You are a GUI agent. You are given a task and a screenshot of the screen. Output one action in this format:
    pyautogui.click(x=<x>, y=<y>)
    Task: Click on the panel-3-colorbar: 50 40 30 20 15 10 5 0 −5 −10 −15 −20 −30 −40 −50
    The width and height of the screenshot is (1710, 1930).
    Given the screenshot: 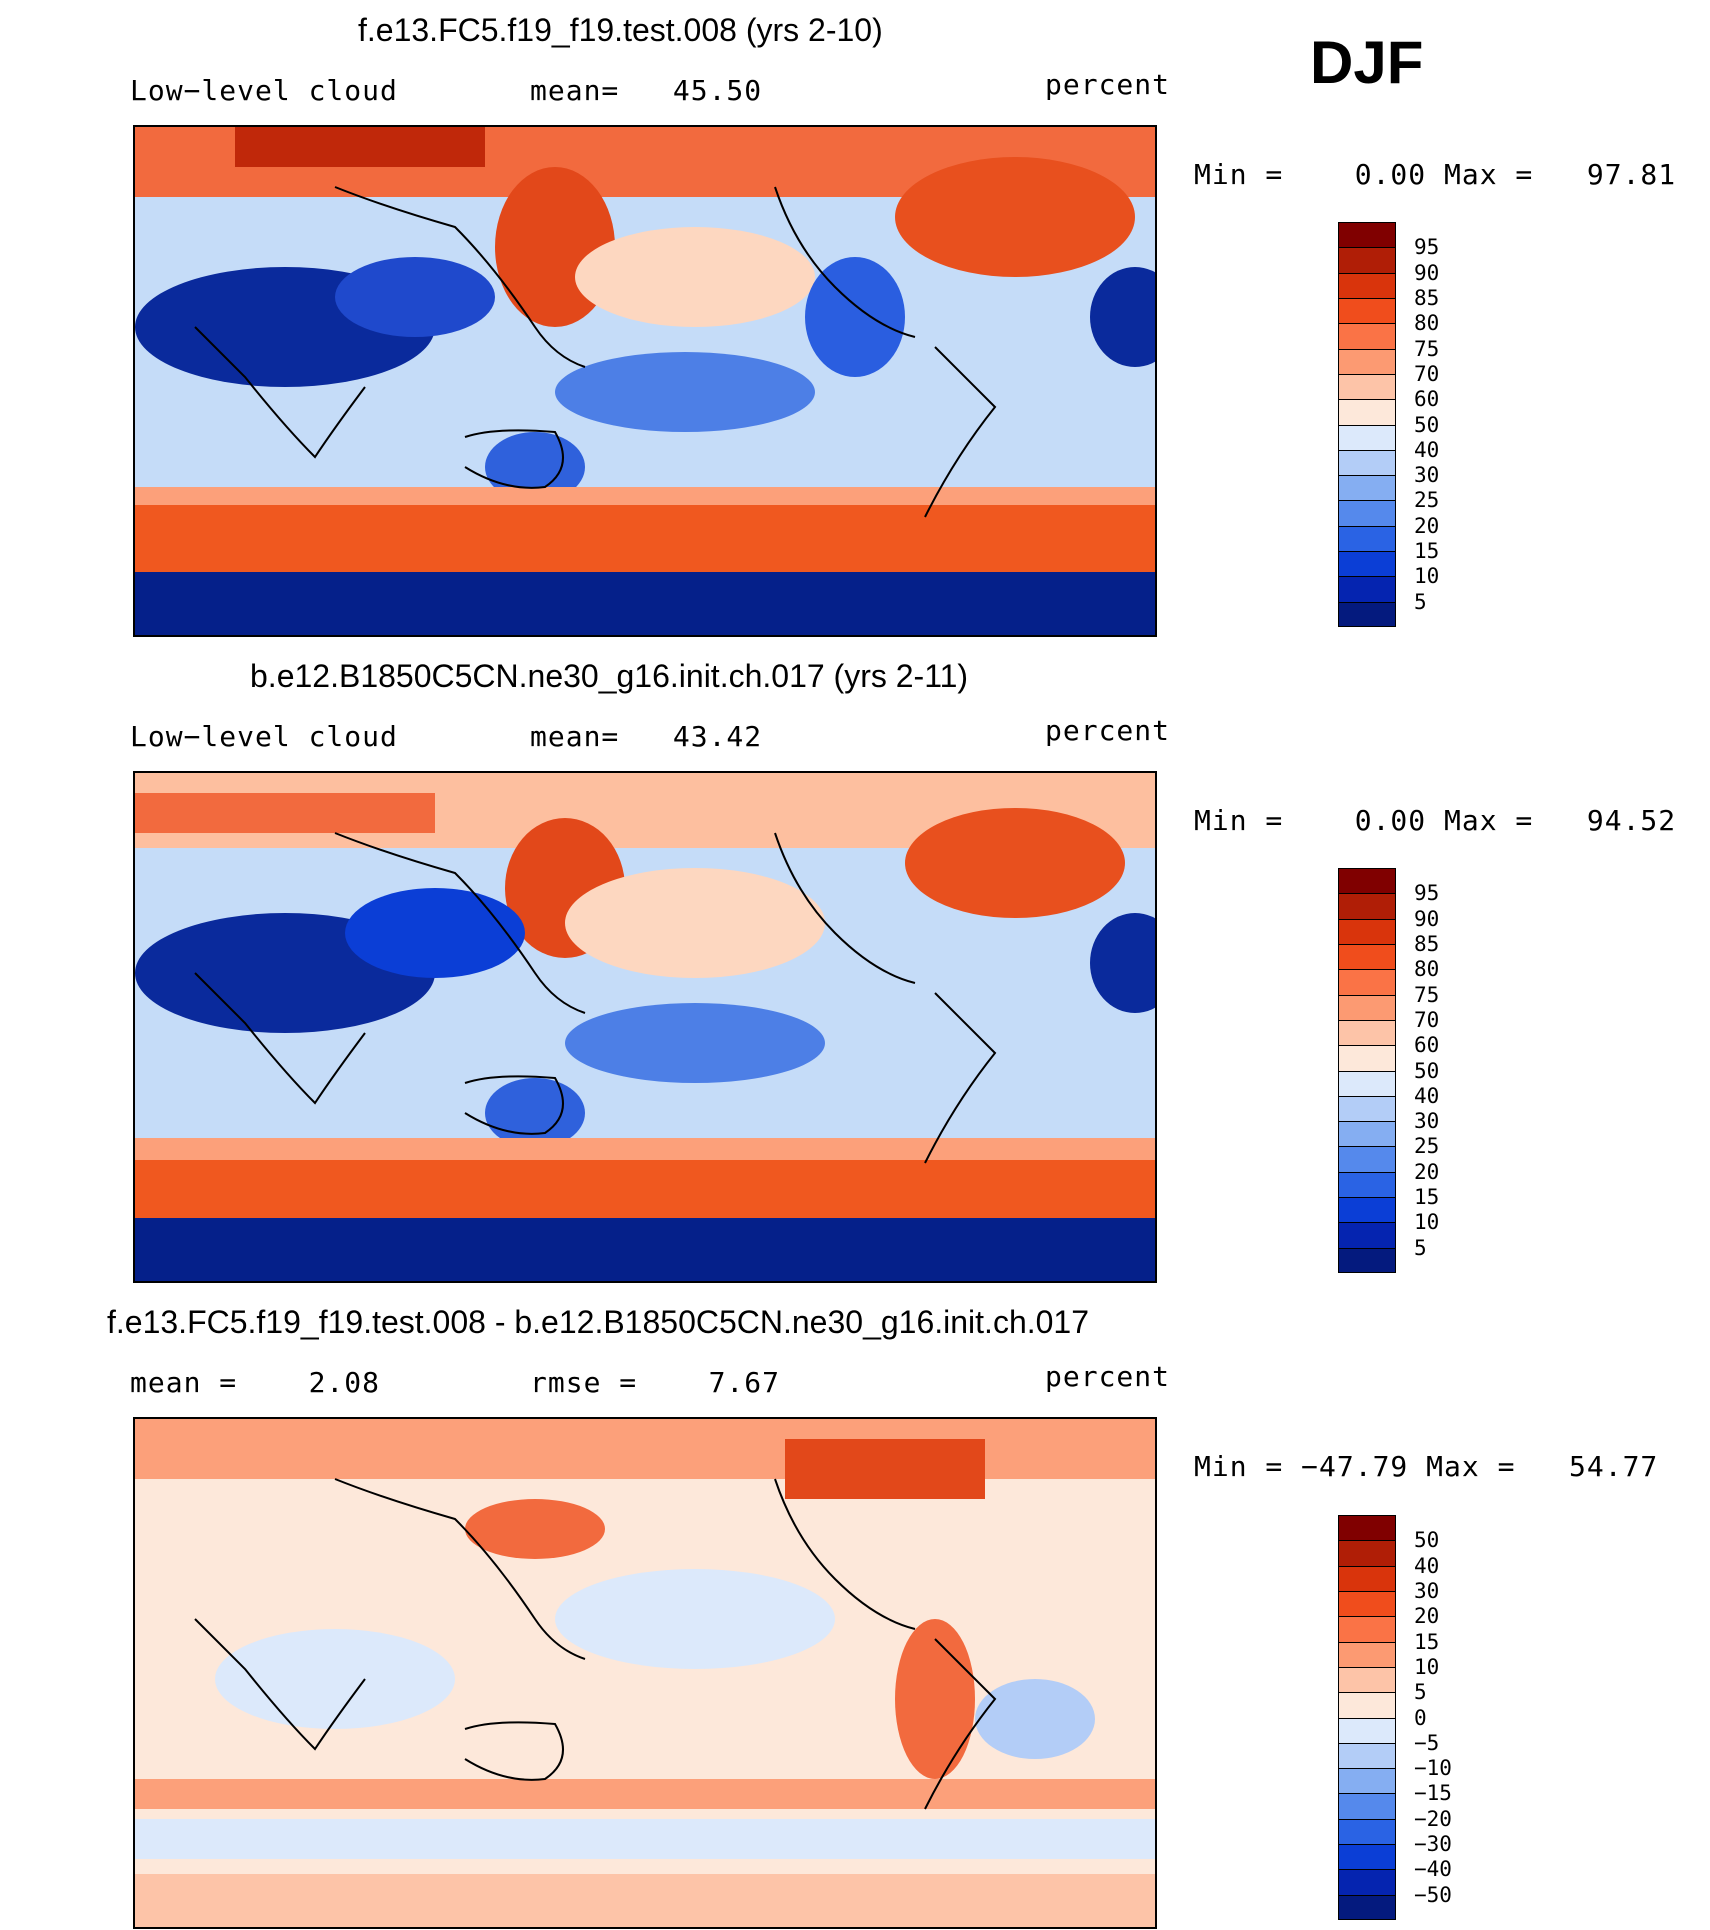 What is the action you would take?
    pyautogui.click(x=1395, y=1717)
    